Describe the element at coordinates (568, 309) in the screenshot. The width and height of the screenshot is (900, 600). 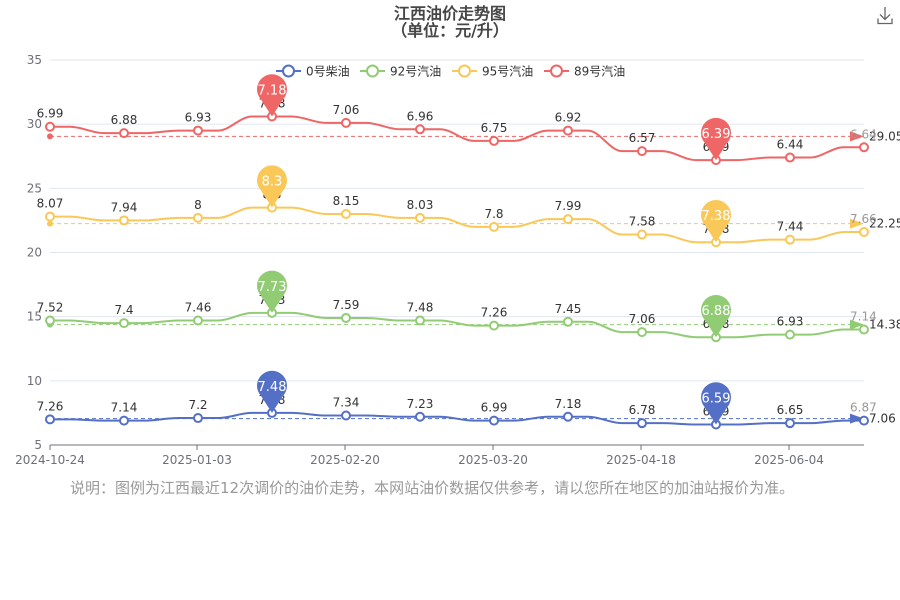
I see `data-label: 7.45` at that location.